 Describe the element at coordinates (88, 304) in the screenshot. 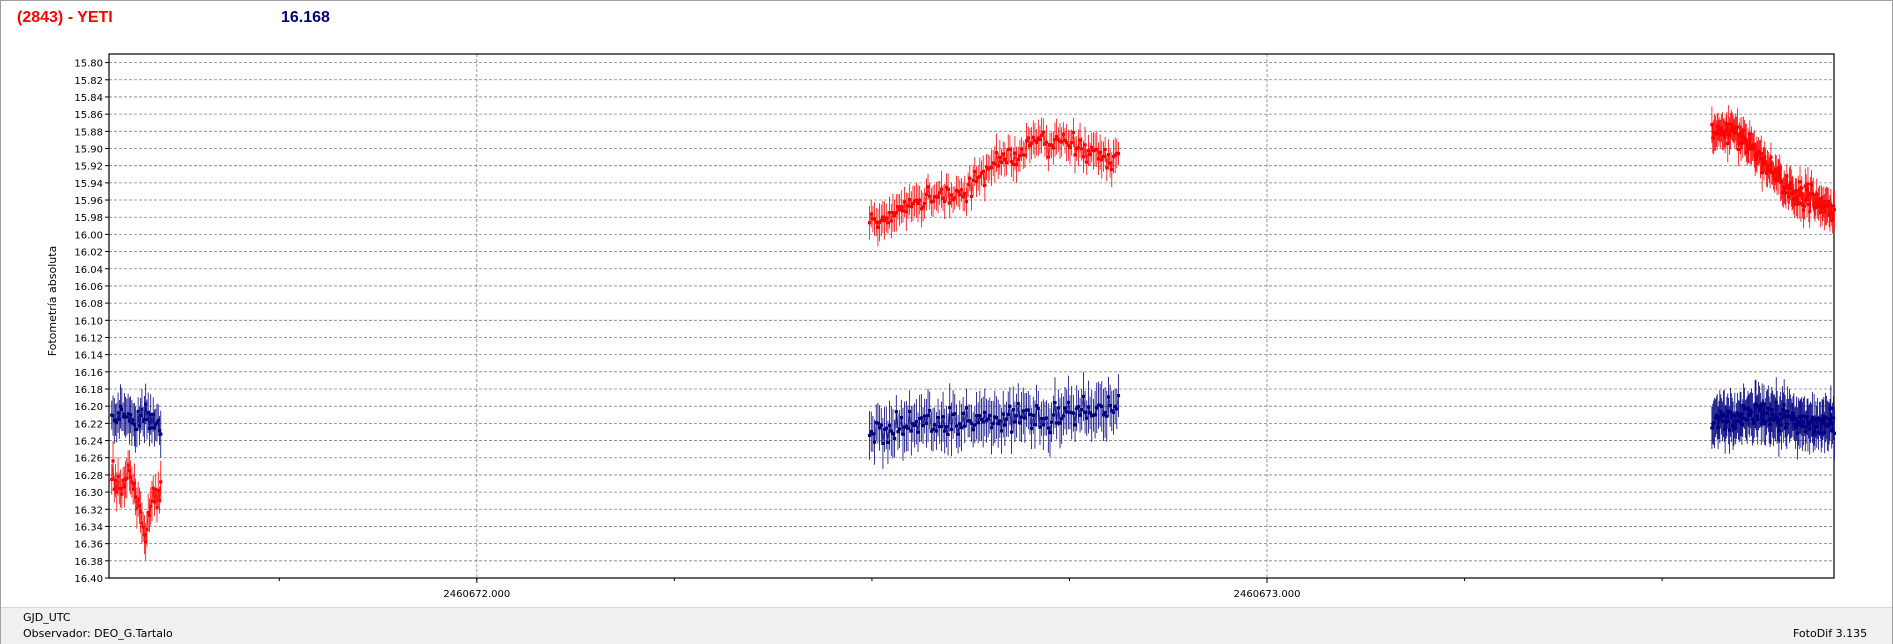

I see `y-tick-label: 16.08` at that location.